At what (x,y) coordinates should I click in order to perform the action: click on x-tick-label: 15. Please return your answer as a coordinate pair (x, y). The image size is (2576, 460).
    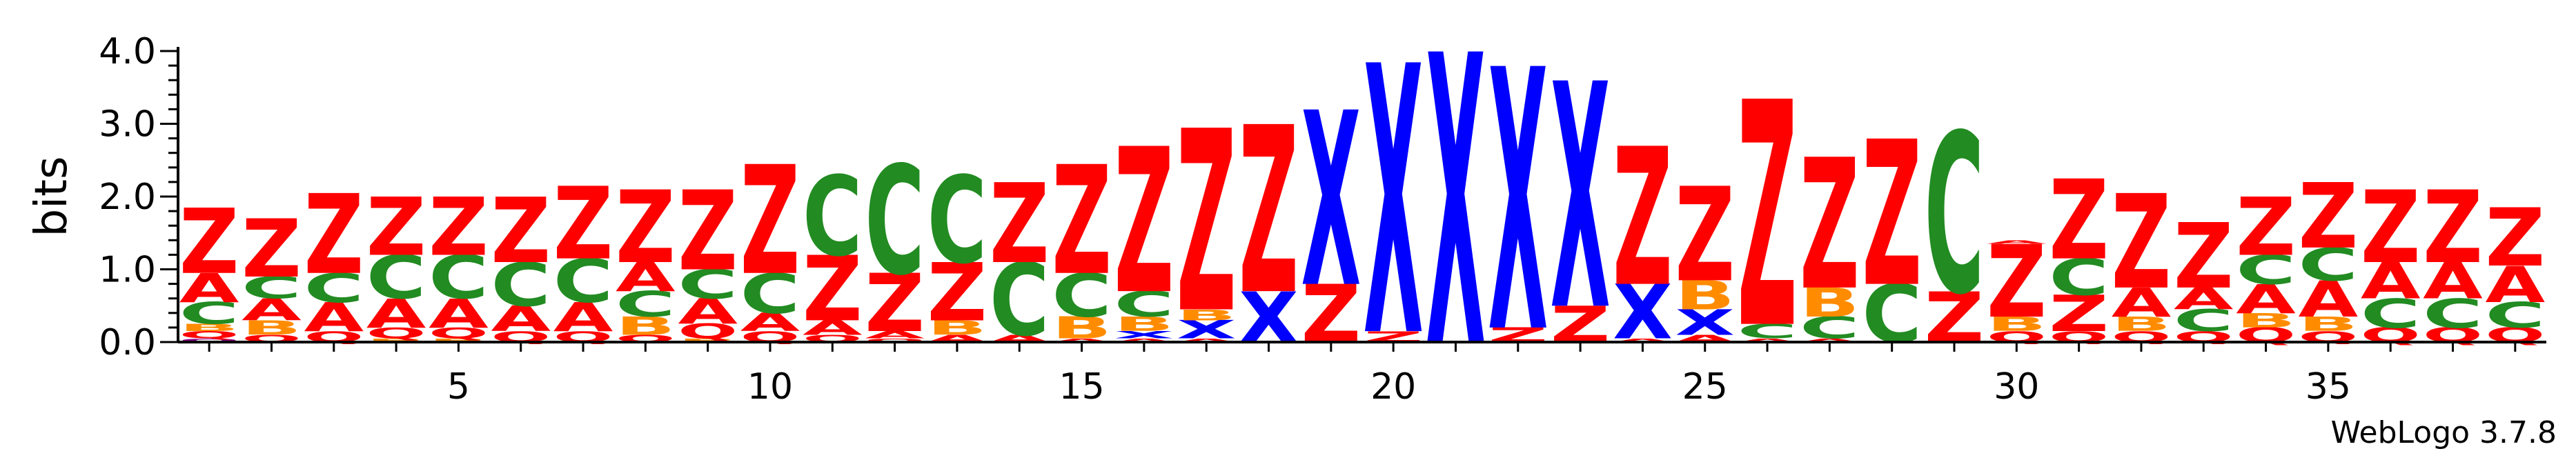
    Looking at the image, I should click on (1081, 387).